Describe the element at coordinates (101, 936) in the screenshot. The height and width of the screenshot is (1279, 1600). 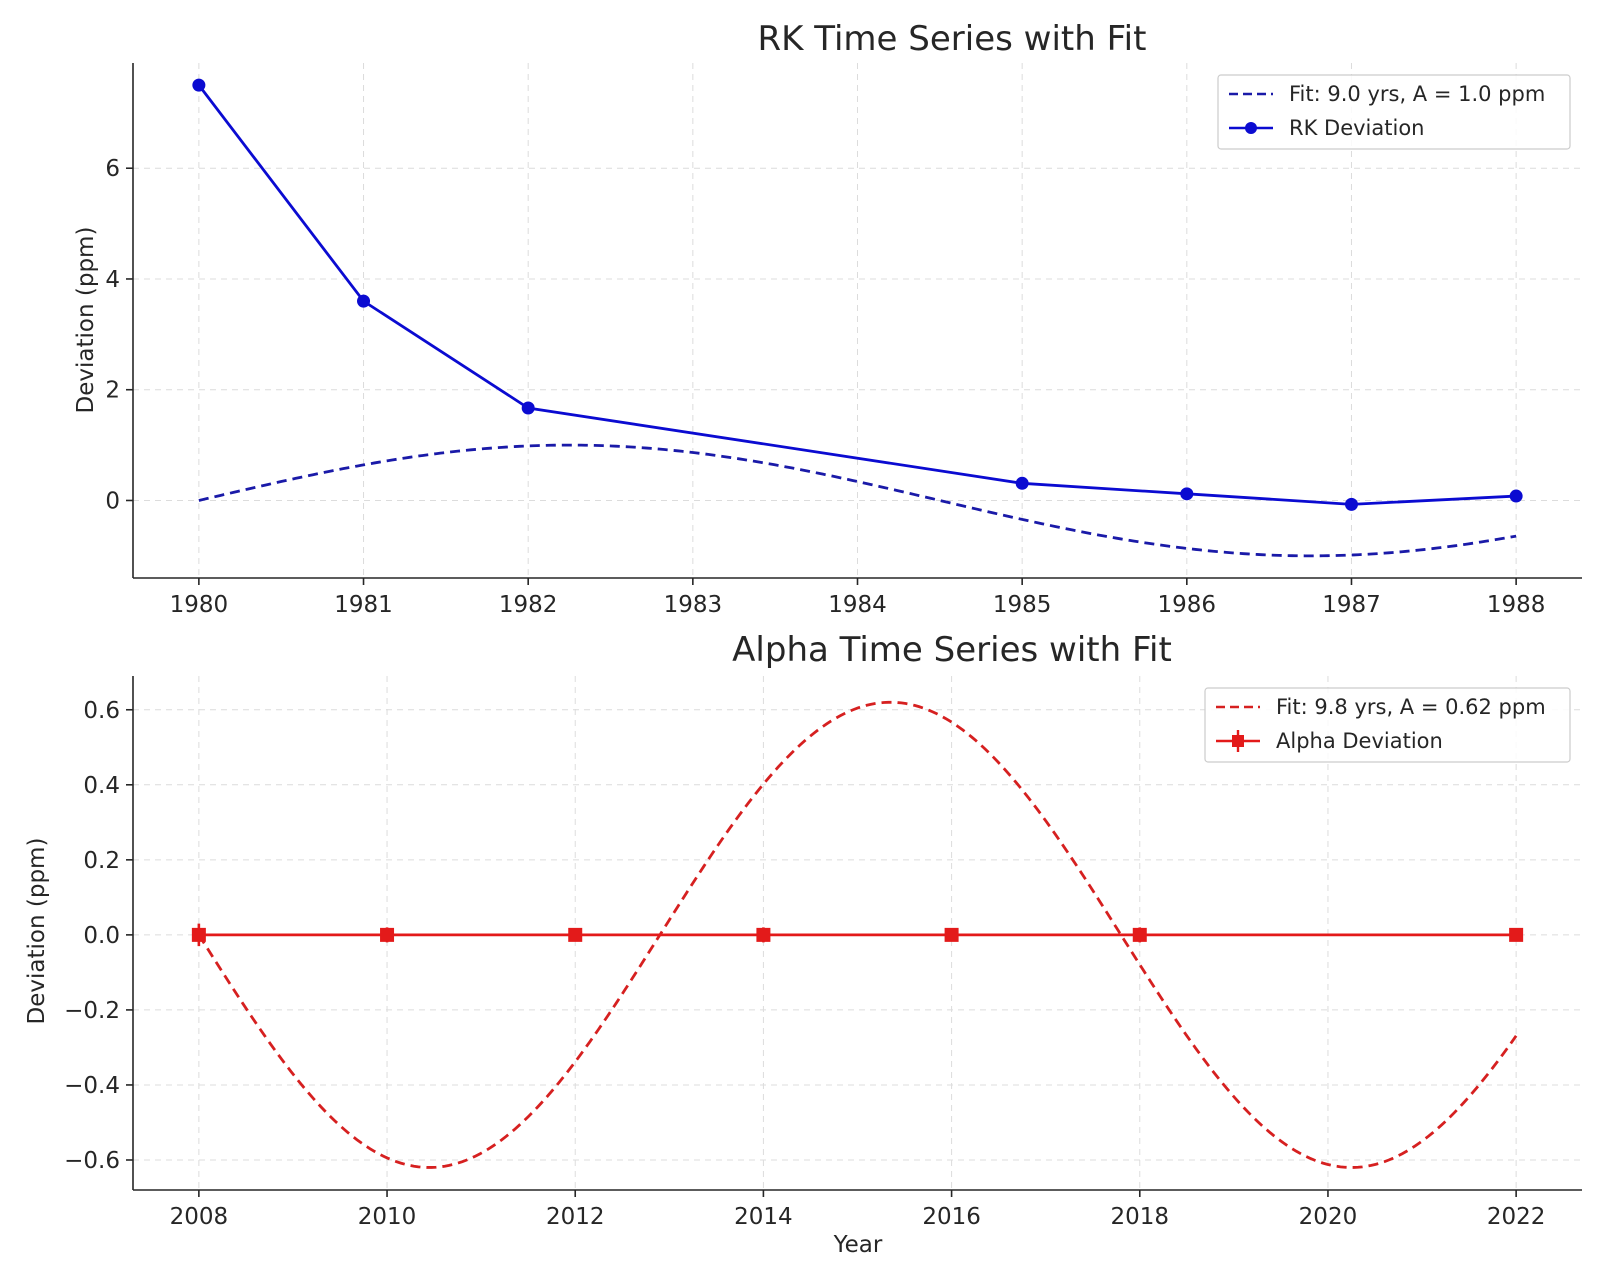
I see `alpha-y-tick-label: 0.0` at that location.